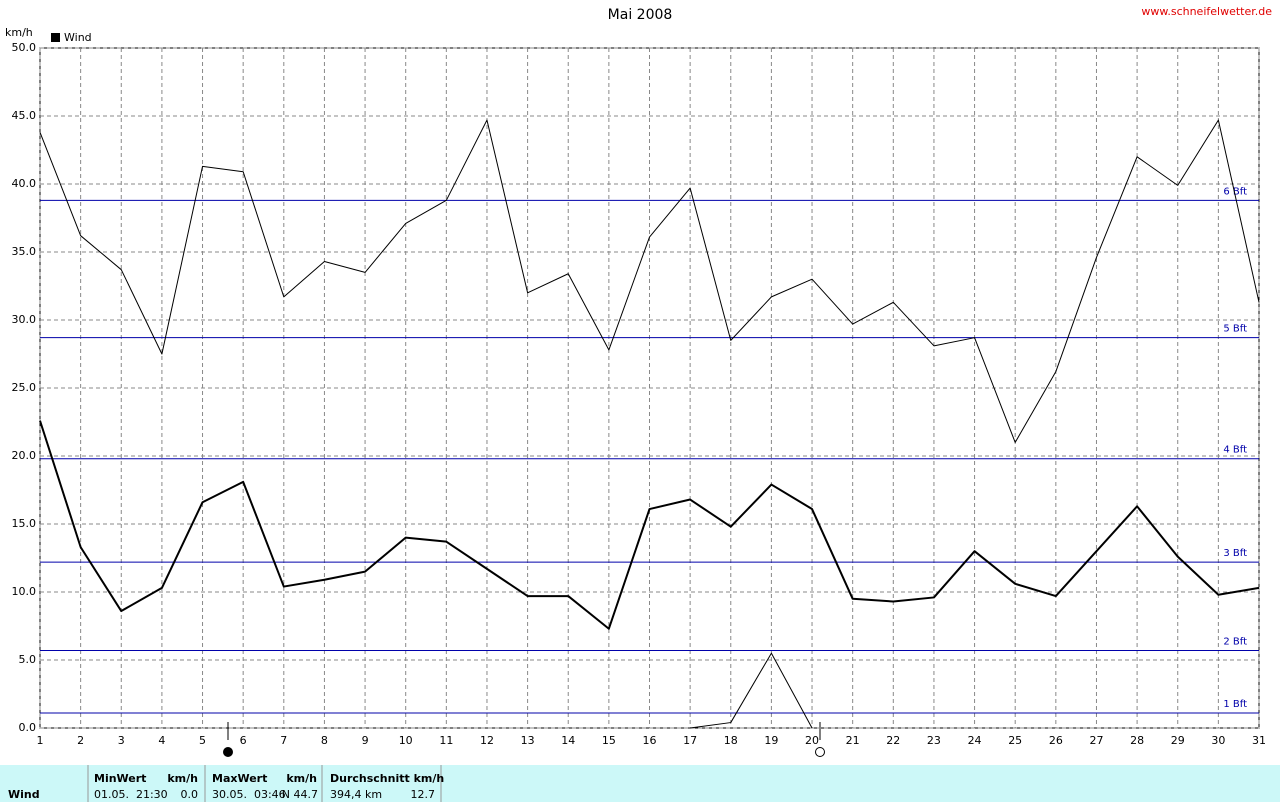 The width and height of the screenshot is (1280, 802). I want to click on table-band, so click(640, 783).